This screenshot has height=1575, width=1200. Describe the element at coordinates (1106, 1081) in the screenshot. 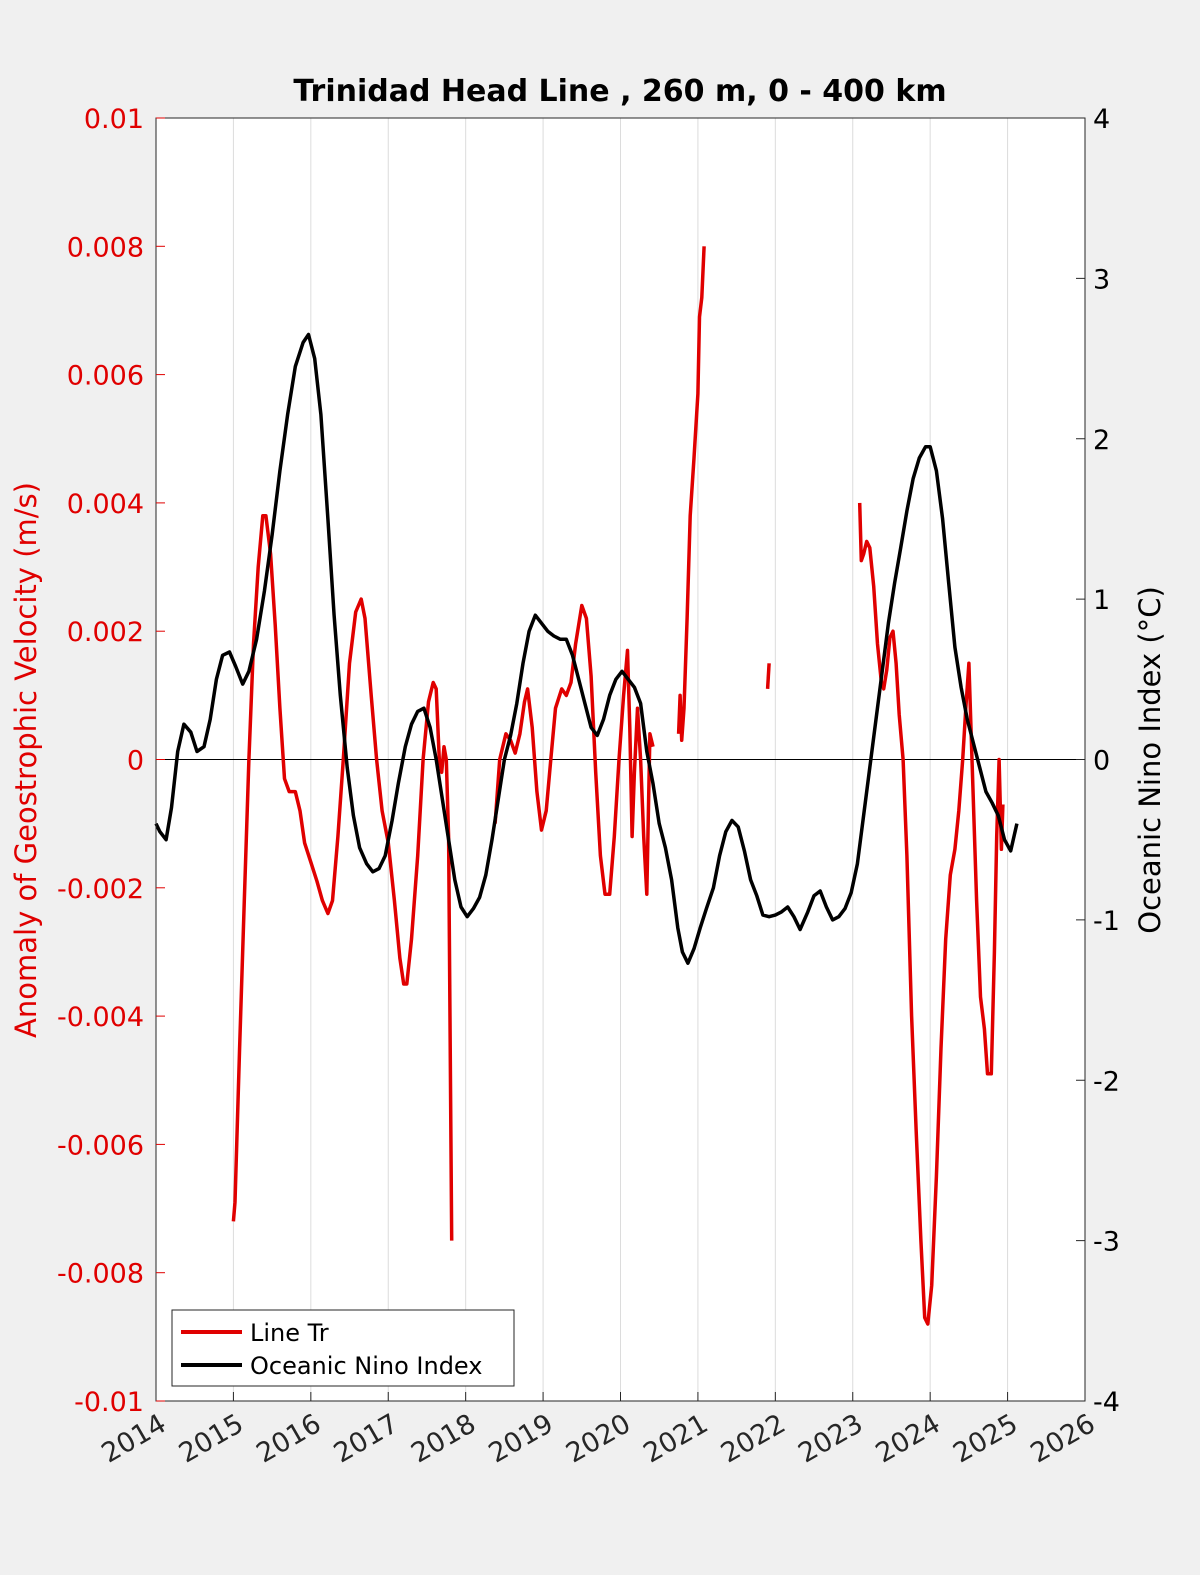

I see `y-right-tick-label: -2` at that location.